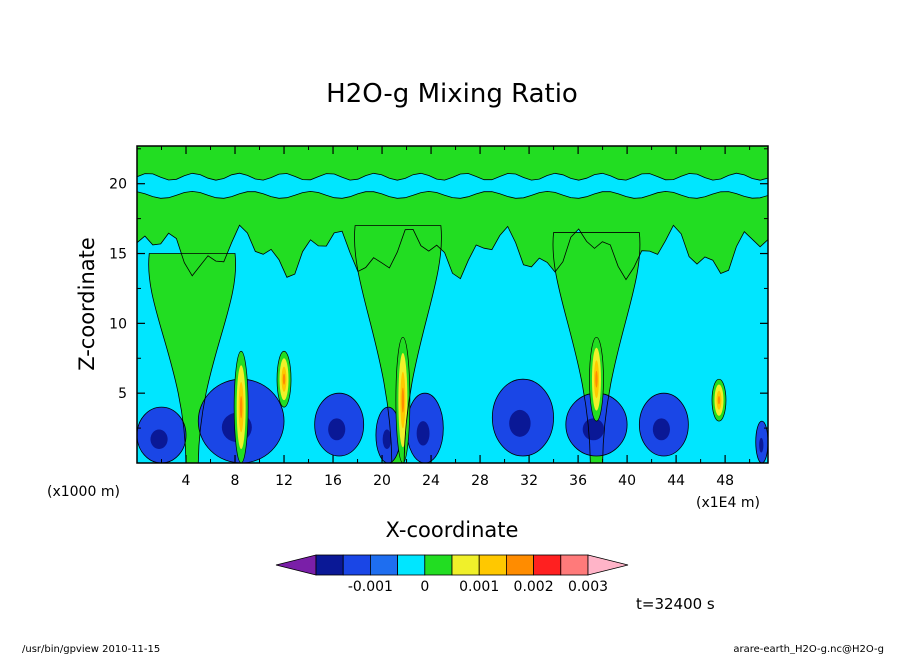 This screenshot has width=904, height=654. What do you see at coordinates (186, 481) in the screenshot?
I see `x-tick-label: 4` at bounding box center [186, 481].